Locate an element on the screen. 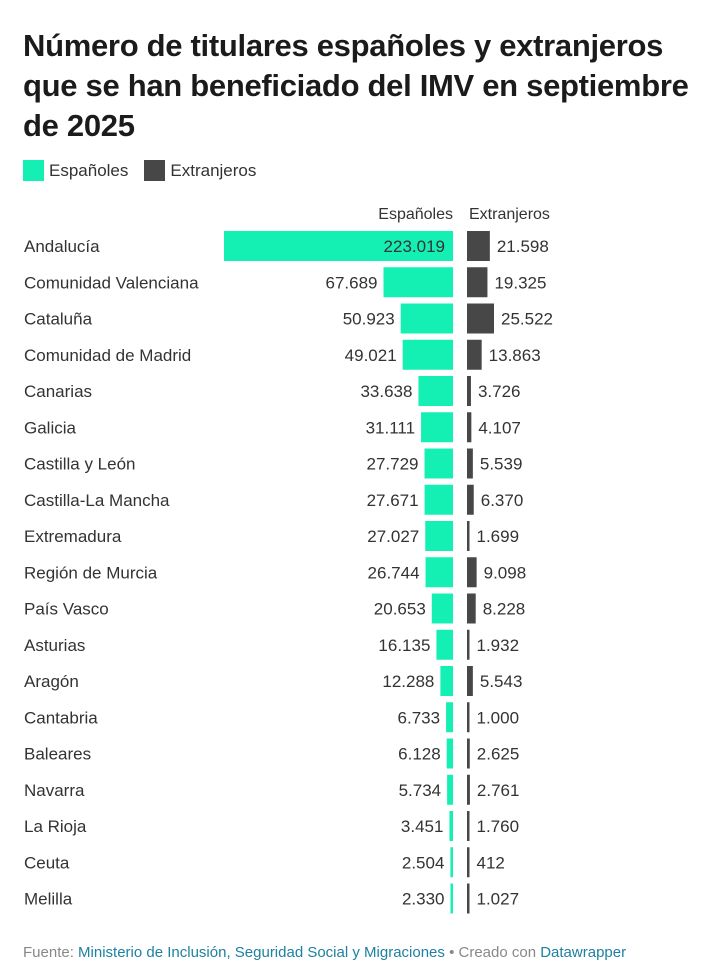  legend-label-extranjeros: Extranjeros is located at coordinates (213, 170).